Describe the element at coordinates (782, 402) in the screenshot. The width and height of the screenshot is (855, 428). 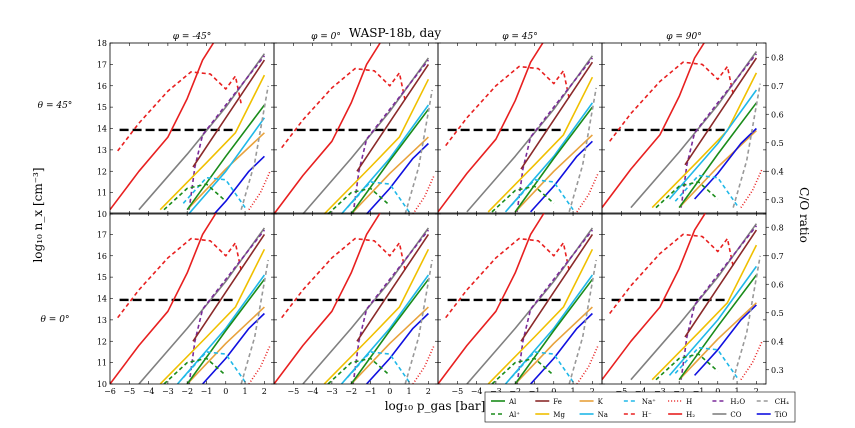
I see `legend-label: CH₄` at that location.